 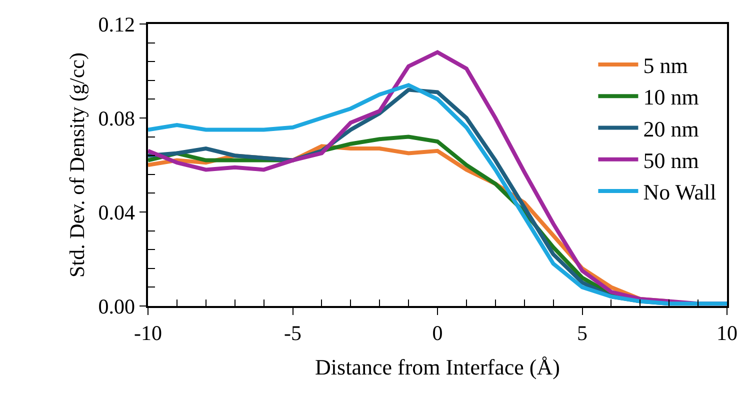 I want to click on legend-label: 50 nm, so click(x=671, y=160).